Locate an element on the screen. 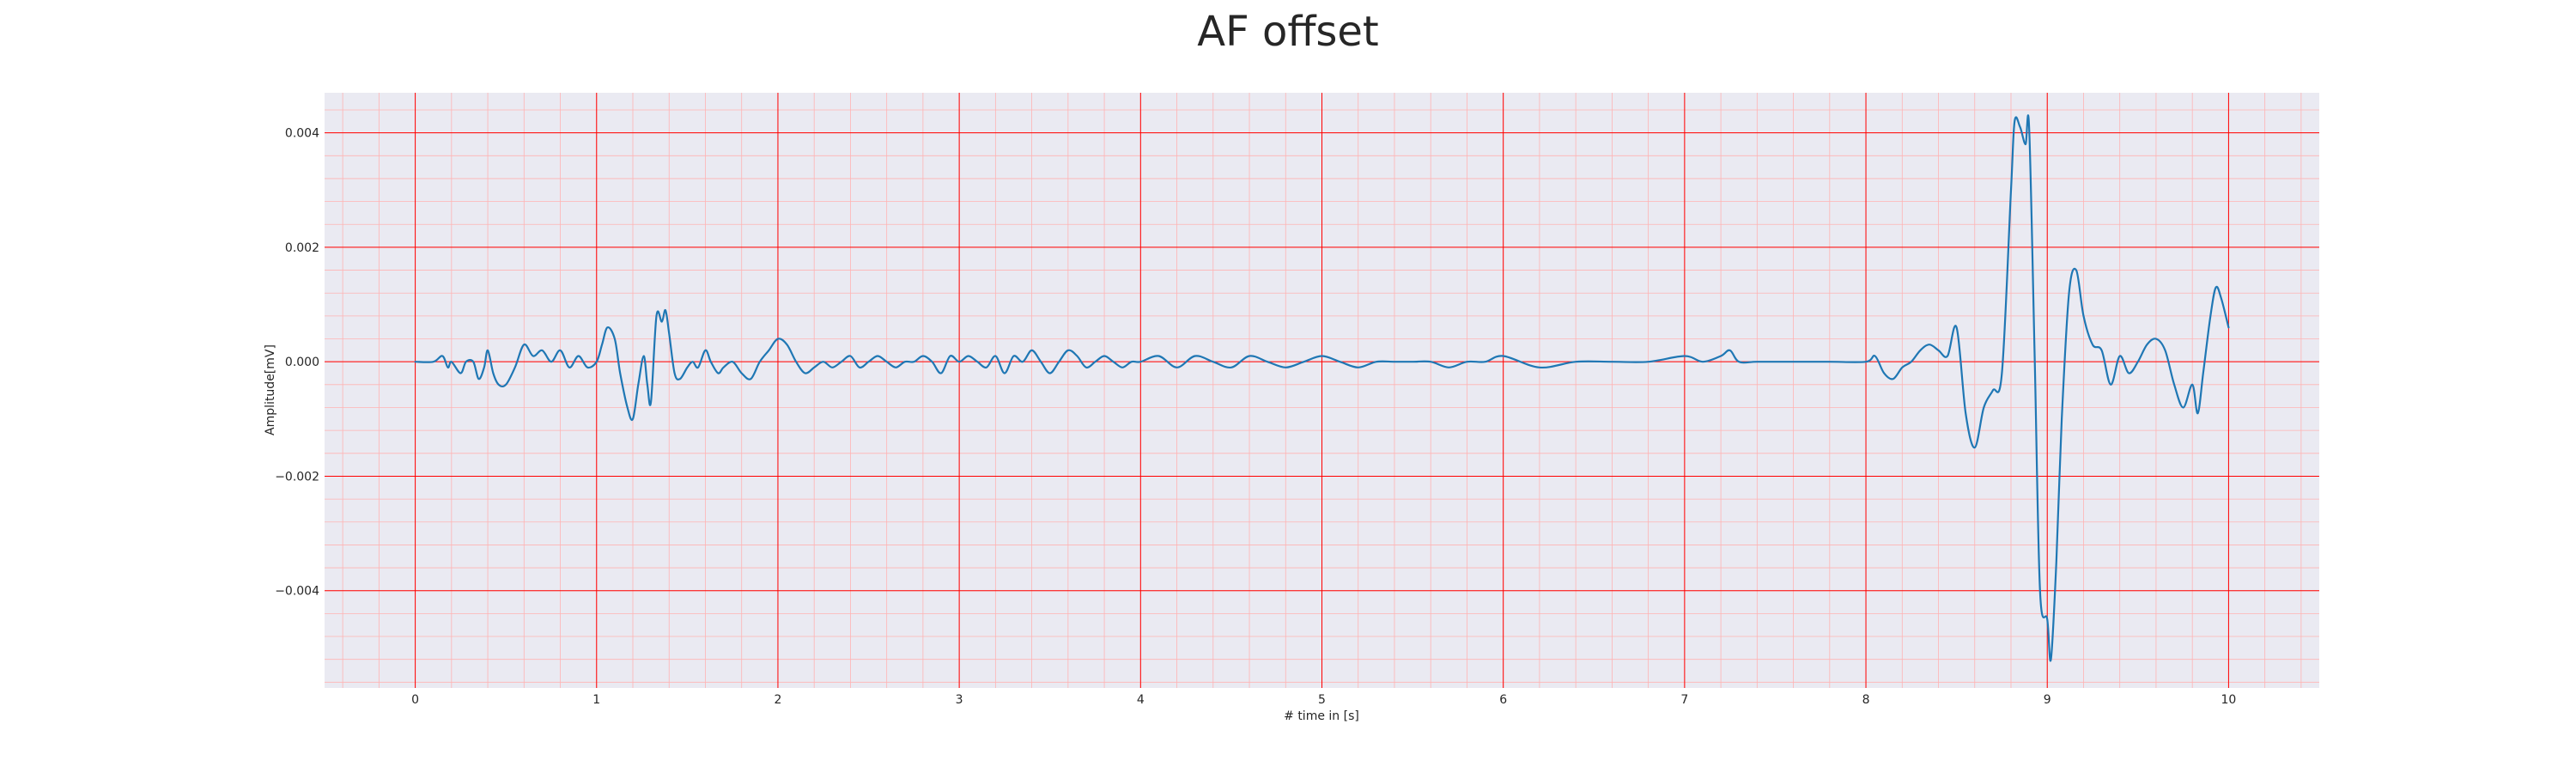  y-tick-label: −0.002 is located at coordinates (297, 477).